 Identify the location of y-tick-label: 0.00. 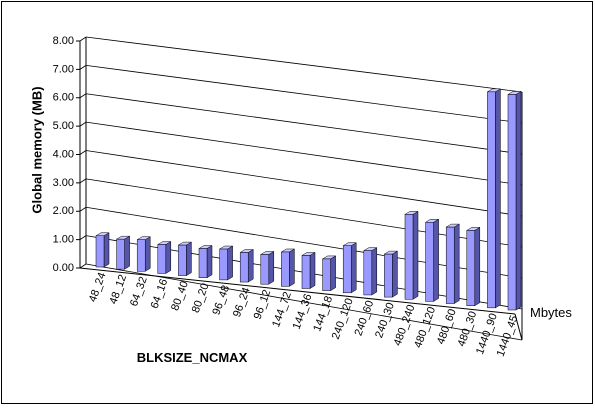
(63, 268).